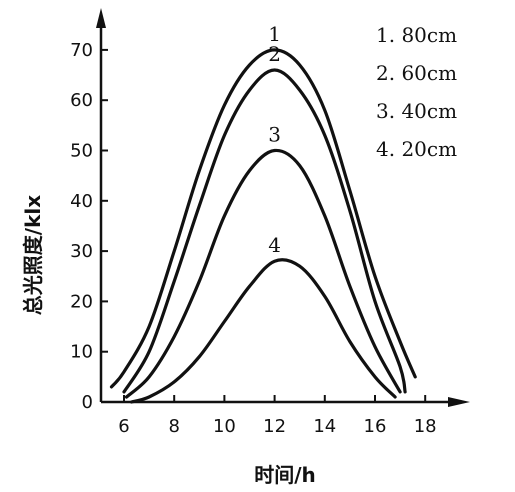 The height and width of the screenshot is (492, 515). What do you see at coordinates (123, 426) in the screenshot?
I see `x-tick-label: 6` at bounding box center [123, 426].